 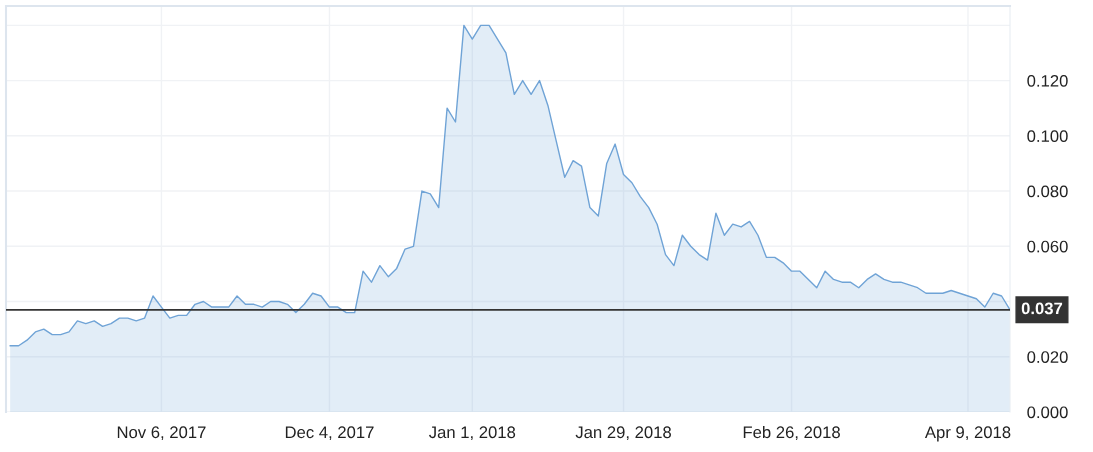 What do you see at coordinates (1047, 357) in the screenshot?
I see `y-tick-label: 0.020` at bounding box center [1047, 357].